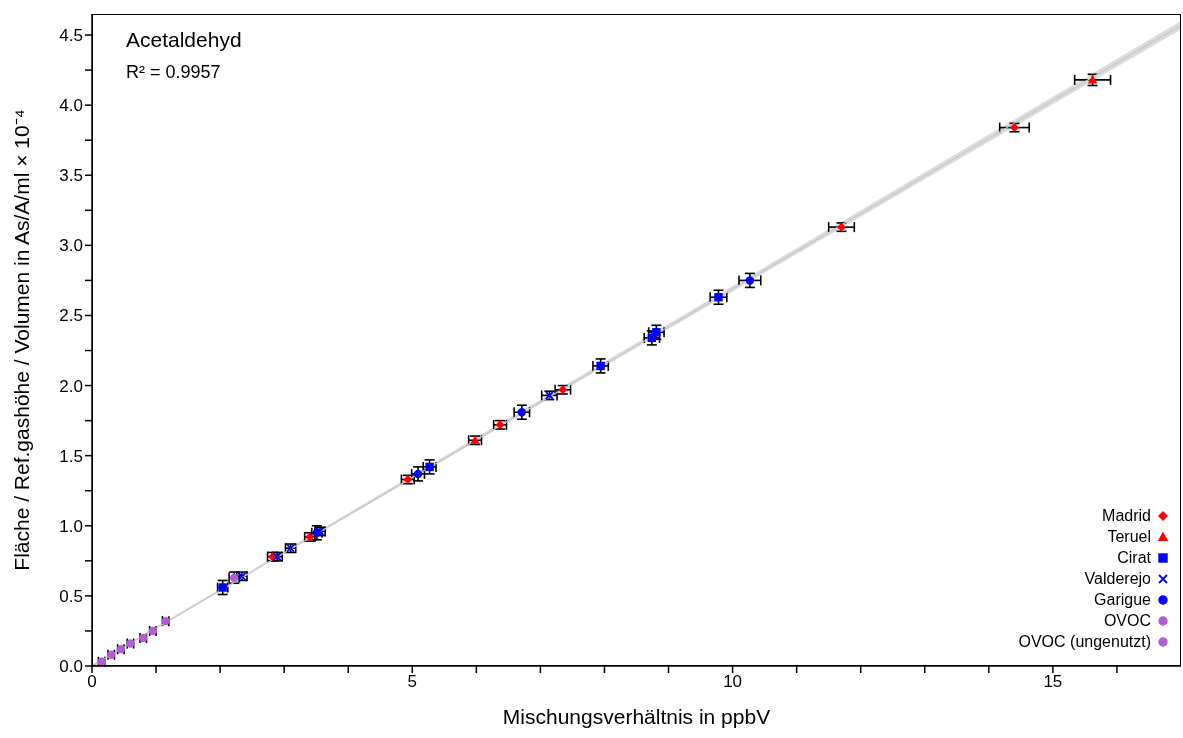 The width and height of the screenshot is (1183, 738). Describe the element at coordinates (71, 316) in the screenshot. I see `y-tick-label: 2.5` at that location.